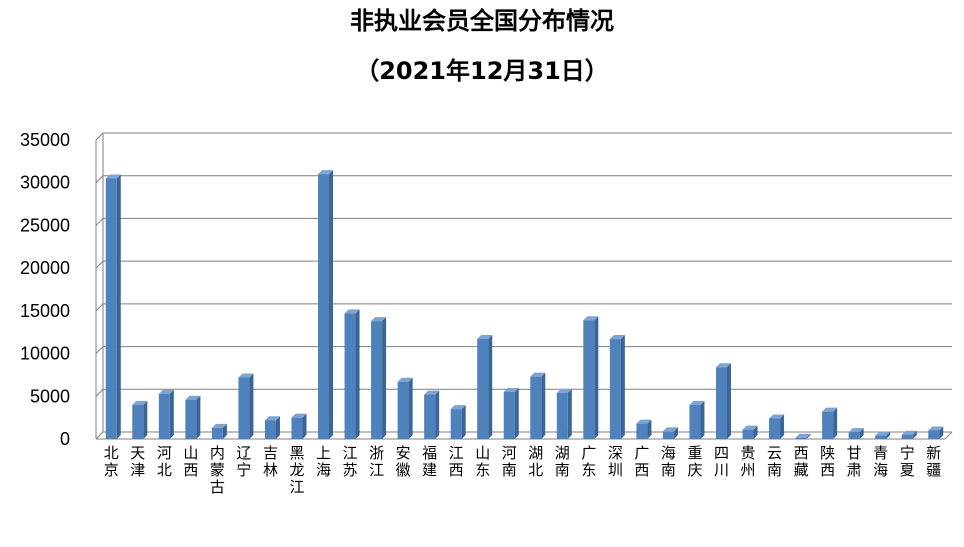 The height and width of the screenshot is (547, 964). I want to click on x-tick-label: 湖北, so click(535, 461).